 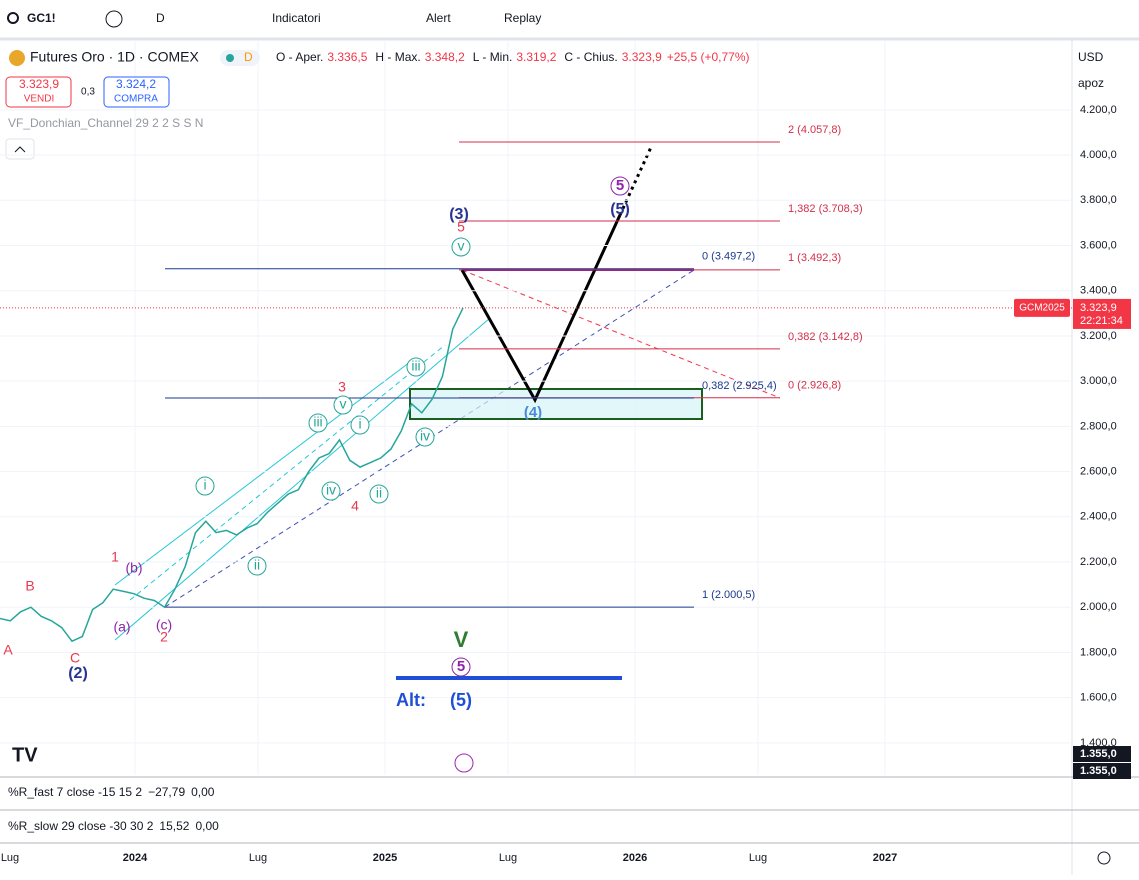 I want to click on scale-mode: apoz, so click(x=1091, y=83).